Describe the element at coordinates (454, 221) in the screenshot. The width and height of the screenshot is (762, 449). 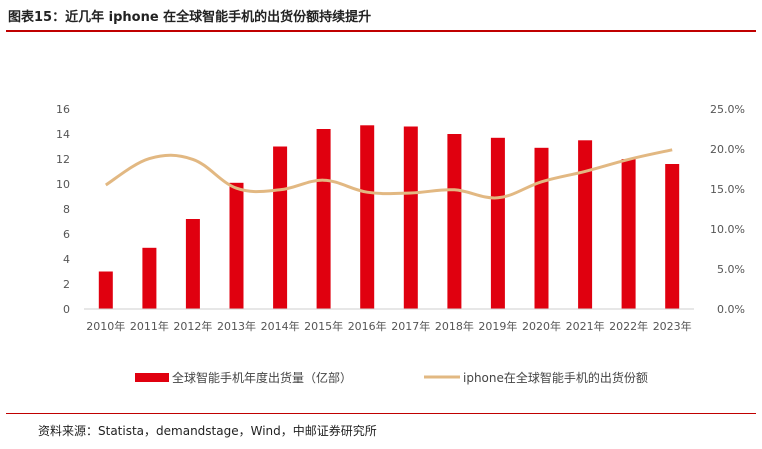
I see `bar-2018年` at that location.